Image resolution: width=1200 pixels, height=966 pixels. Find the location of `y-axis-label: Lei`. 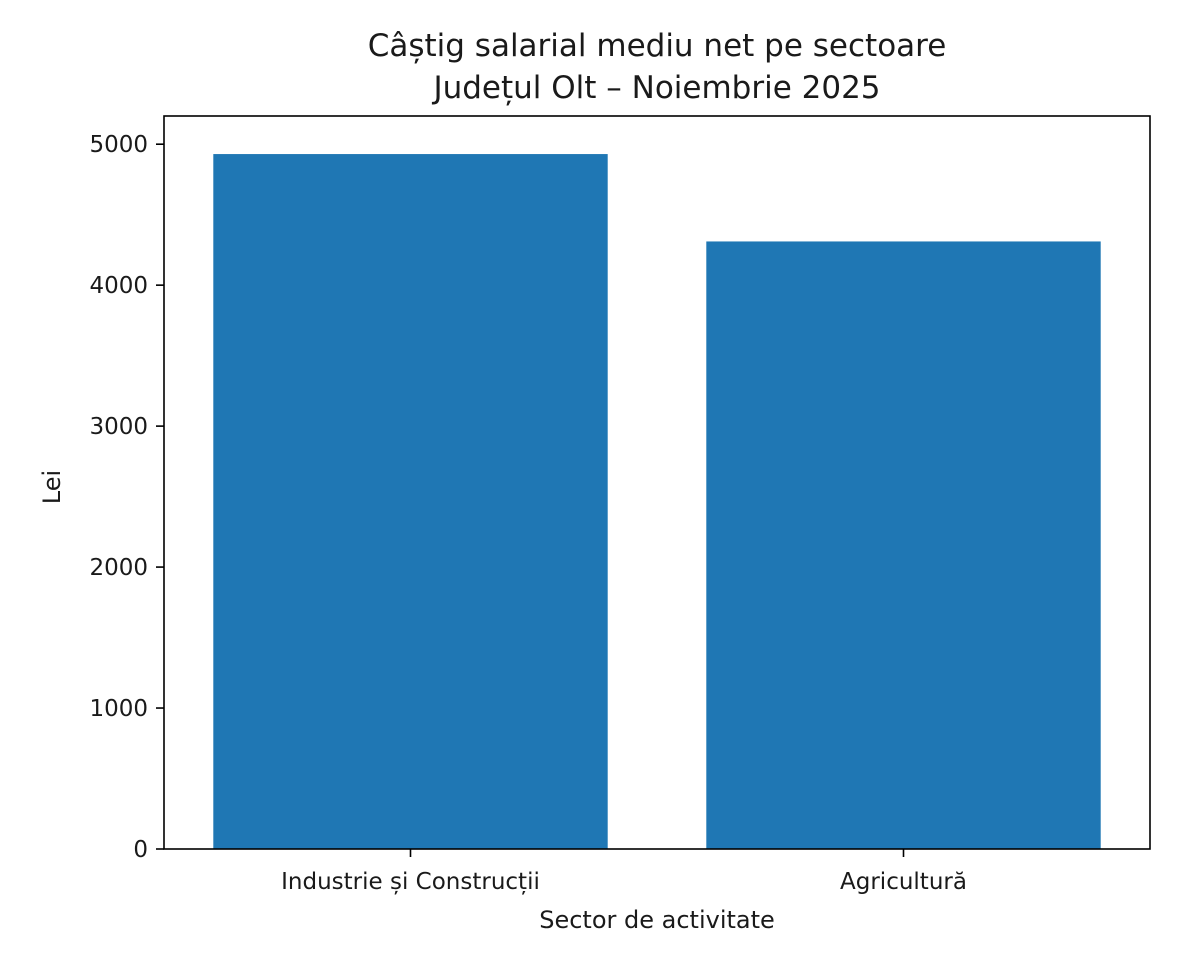

y-axis-label: Lei is located at coordinates (52, 487).